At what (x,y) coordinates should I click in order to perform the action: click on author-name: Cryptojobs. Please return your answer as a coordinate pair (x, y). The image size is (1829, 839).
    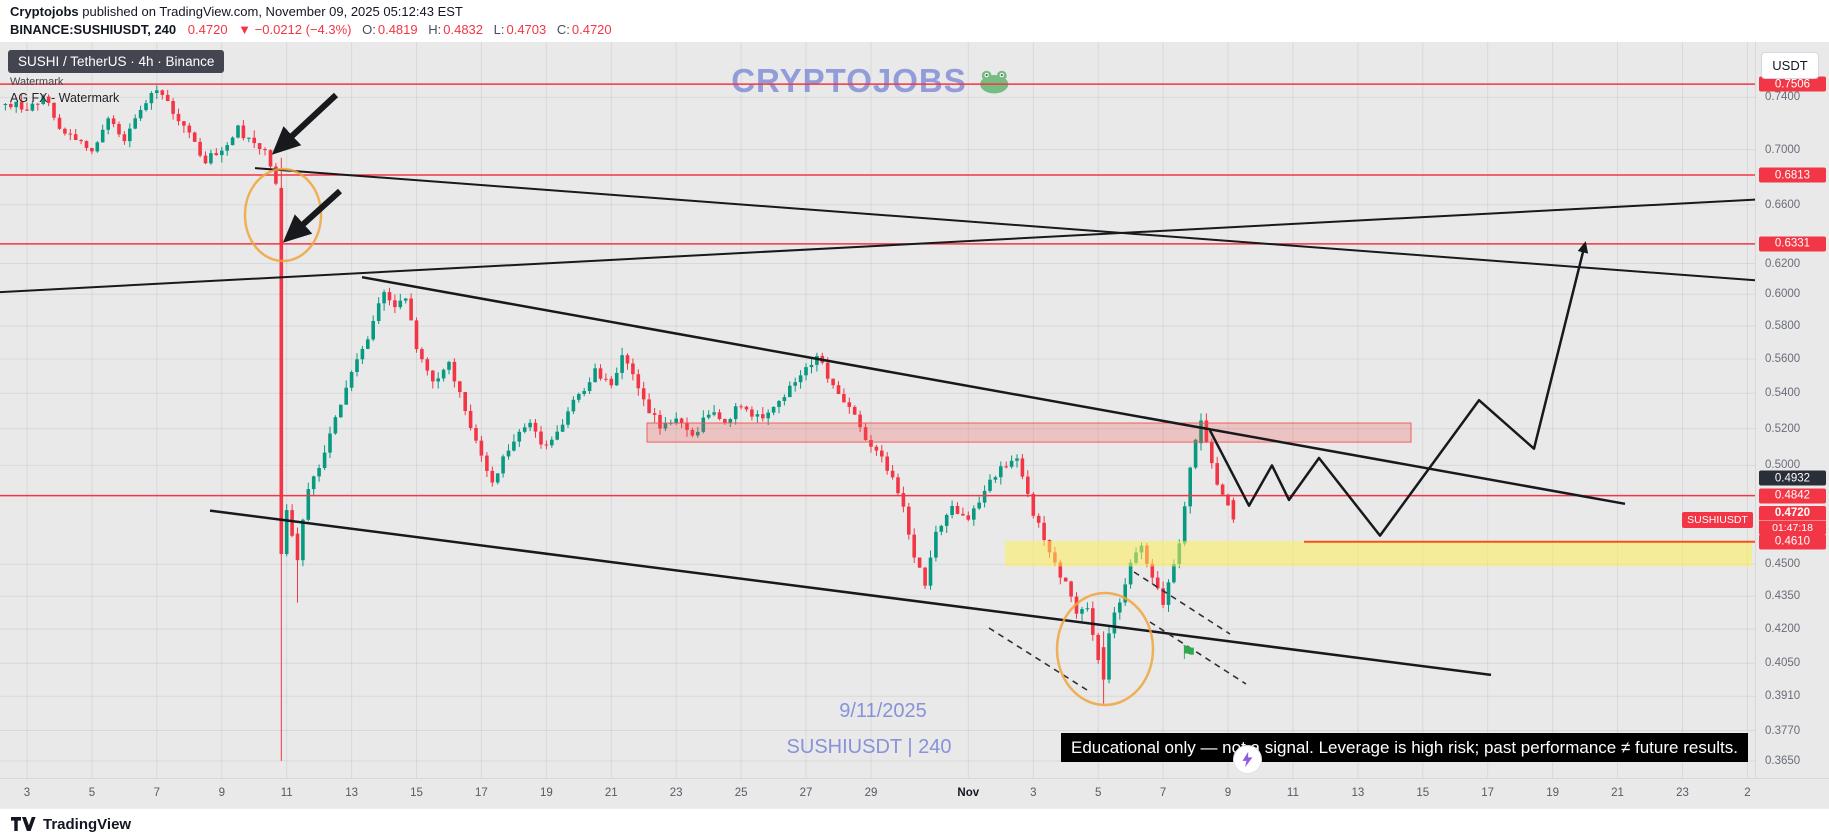
    Looking at the image, I should click on (44, 11).